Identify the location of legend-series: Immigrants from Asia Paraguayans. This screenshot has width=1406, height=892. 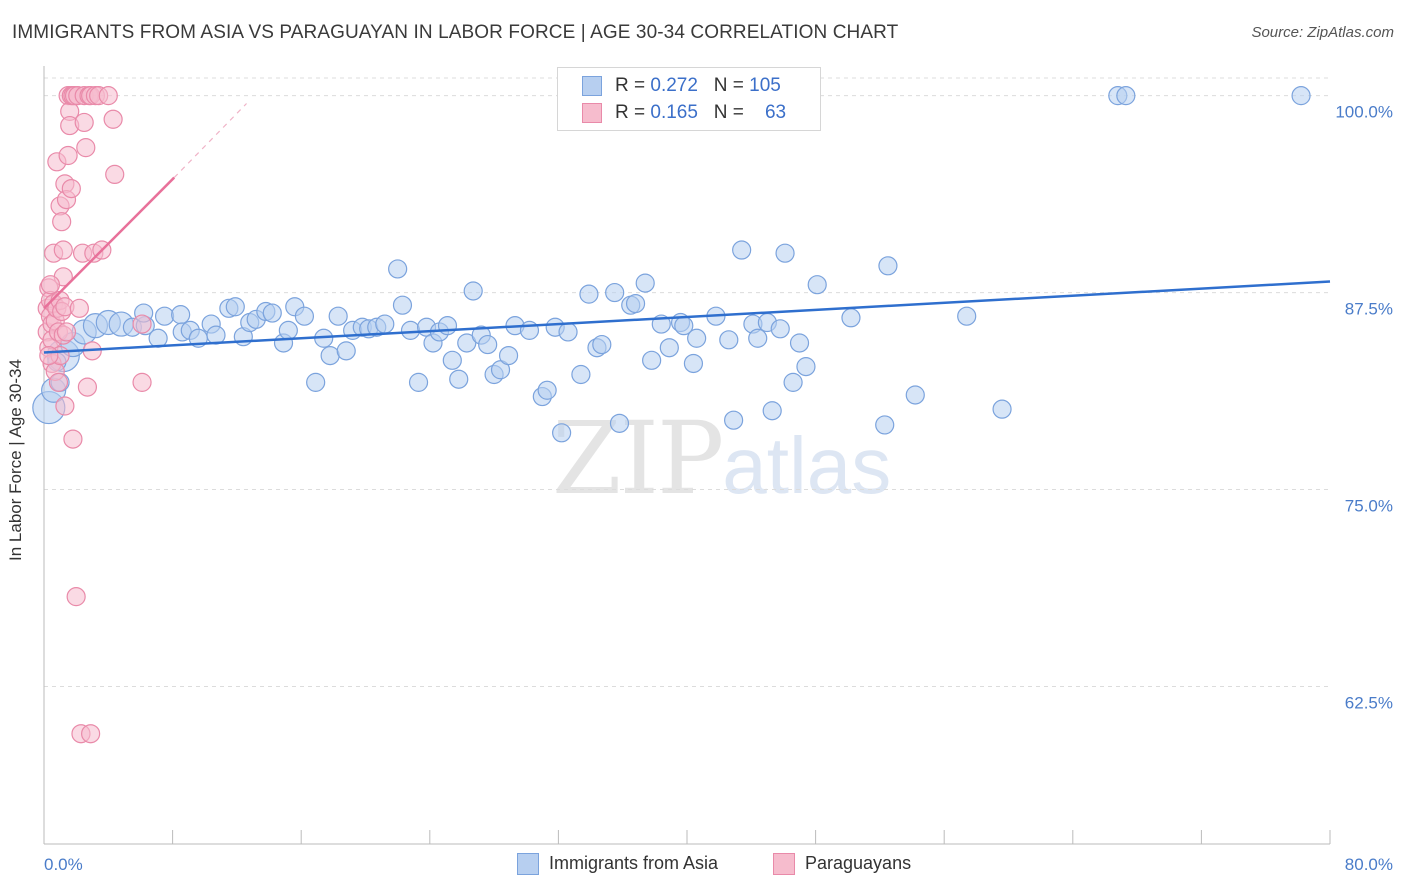
(703, 864).